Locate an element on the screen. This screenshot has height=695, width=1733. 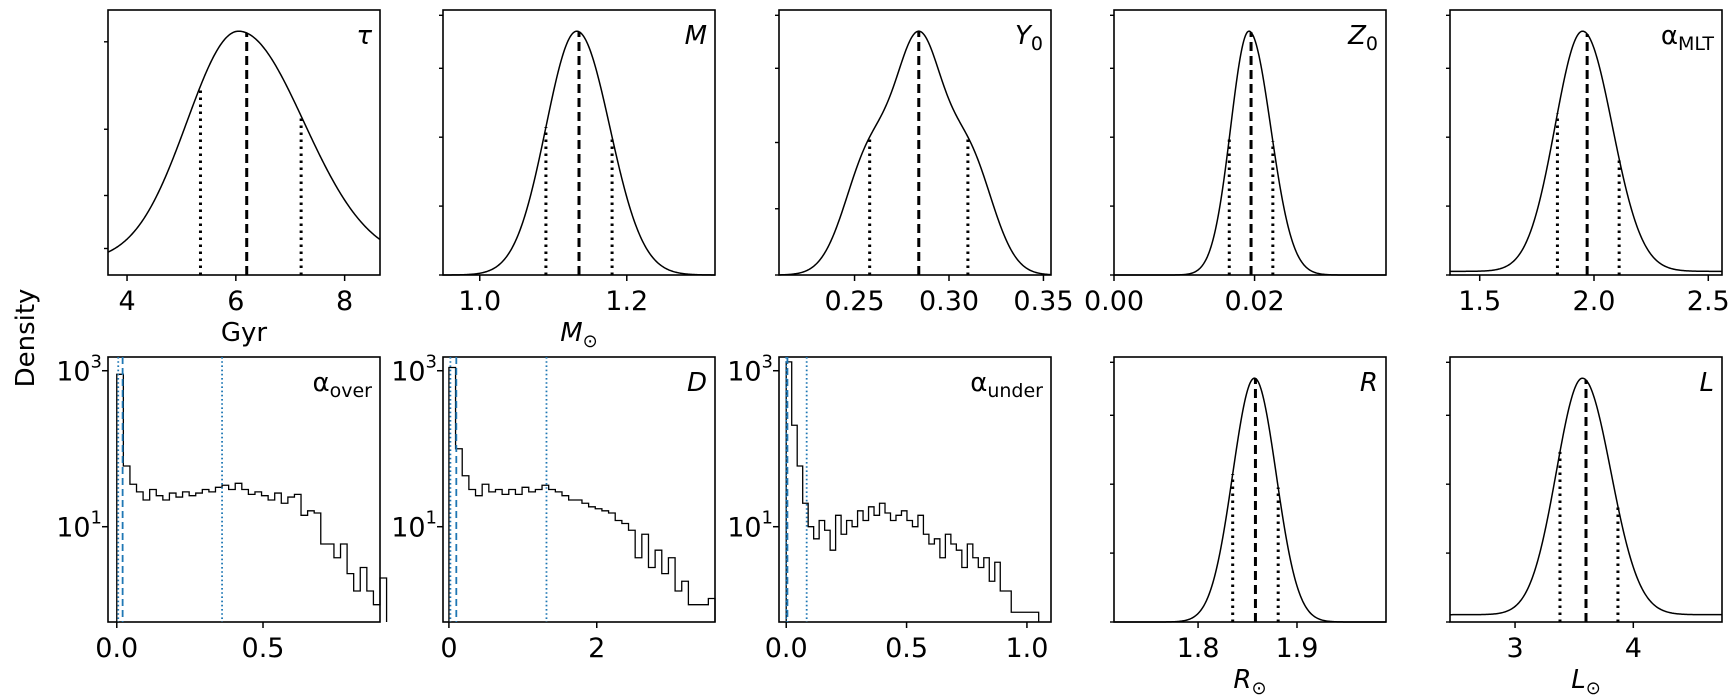
param-label: R is located at coordinates (1369, 383).